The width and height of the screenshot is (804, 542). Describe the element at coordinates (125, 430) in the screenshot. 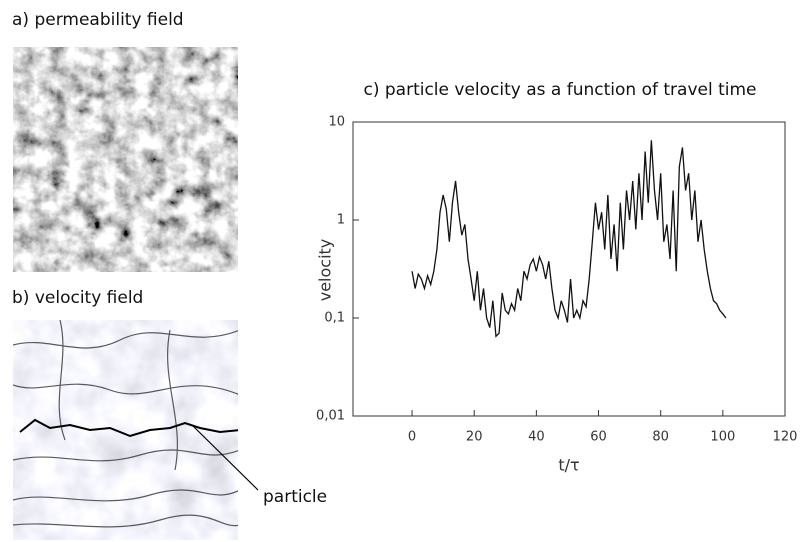

I see `velocity-image` at that location.